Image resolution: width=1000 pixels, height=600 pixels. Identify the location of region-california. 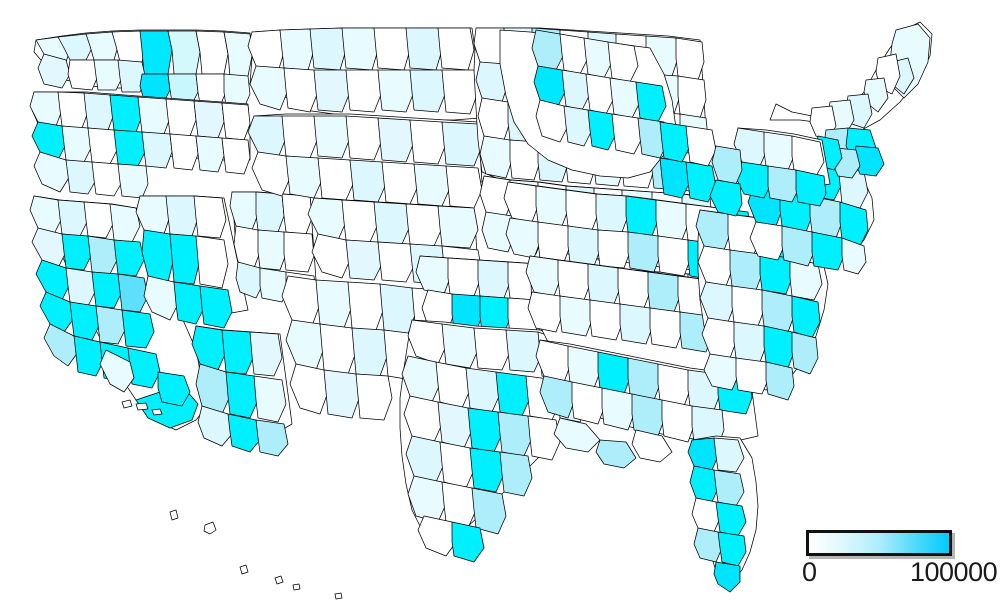
(122, 313).